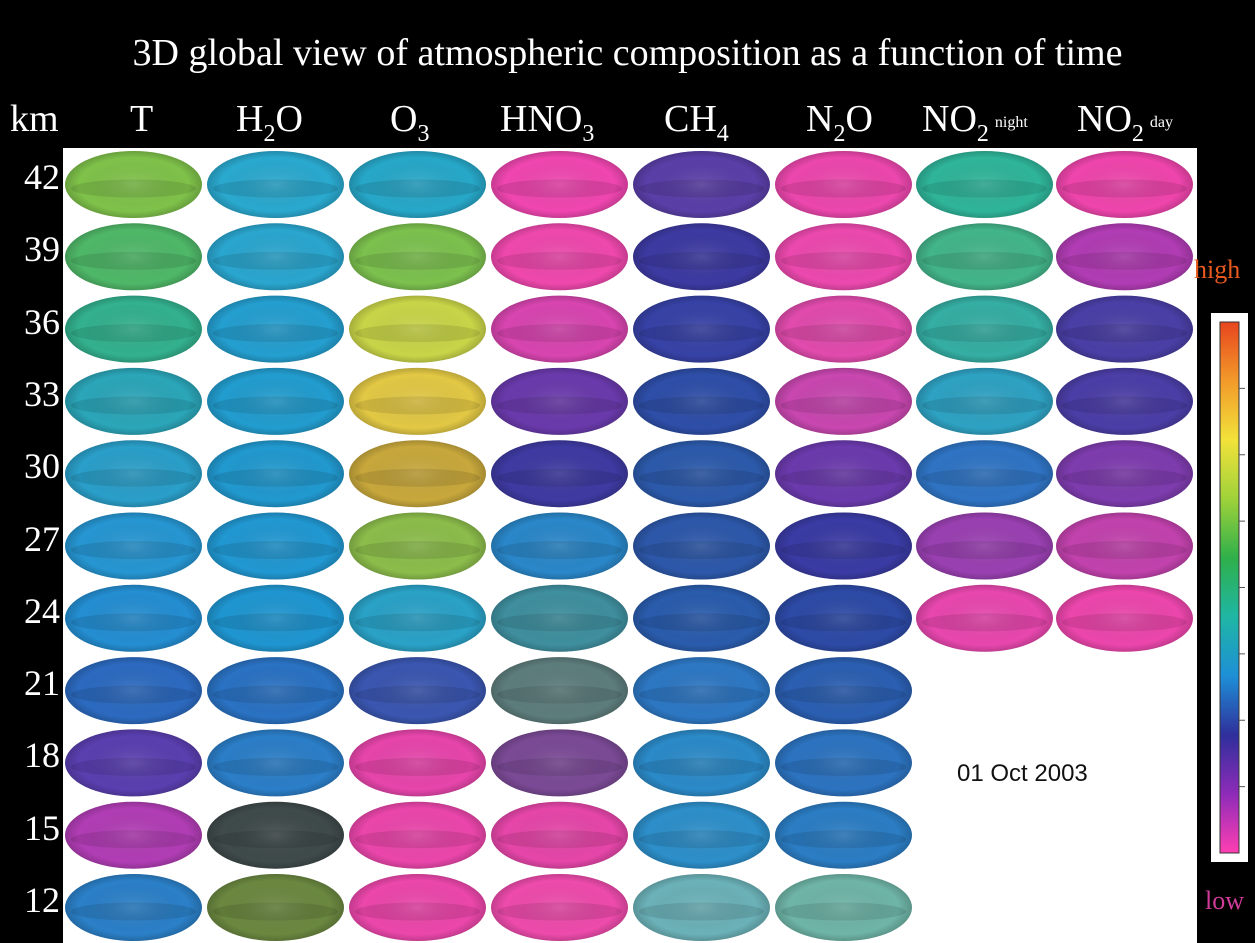  Describe the element at coordinates (42, 538) in the screenshot. I see `altitude-label: 27` at that location.